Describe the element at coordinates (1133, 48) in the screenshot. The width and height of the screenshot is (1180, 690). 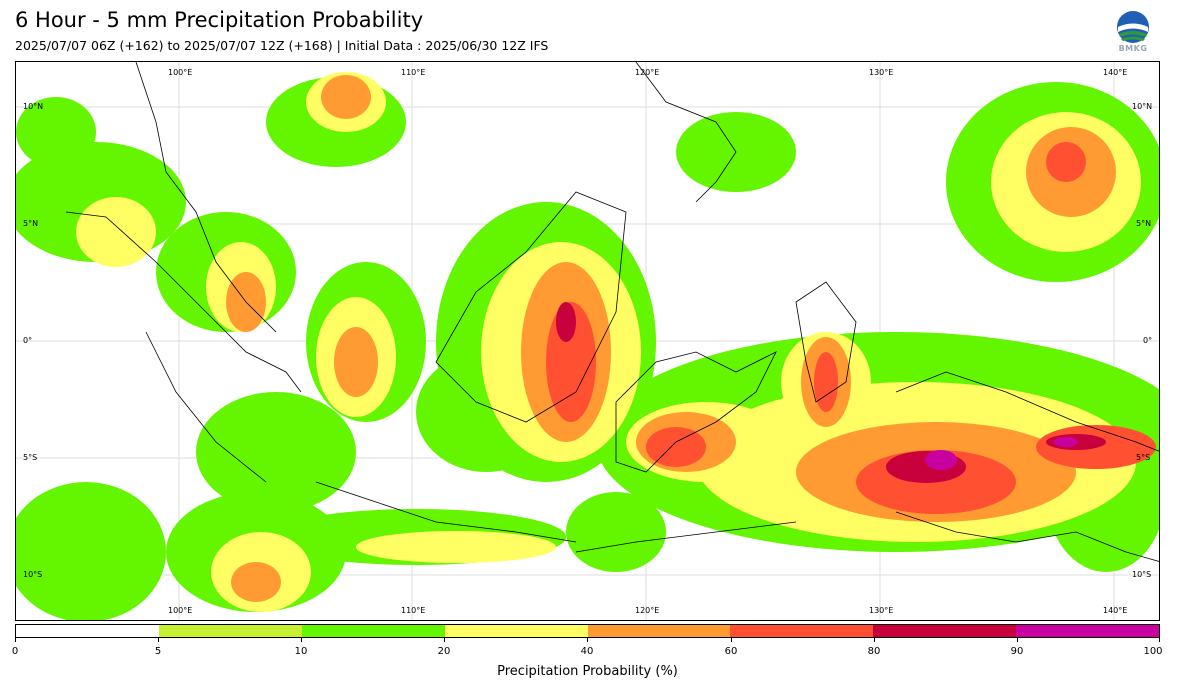
I see `logo-text: BMKG` at that location.